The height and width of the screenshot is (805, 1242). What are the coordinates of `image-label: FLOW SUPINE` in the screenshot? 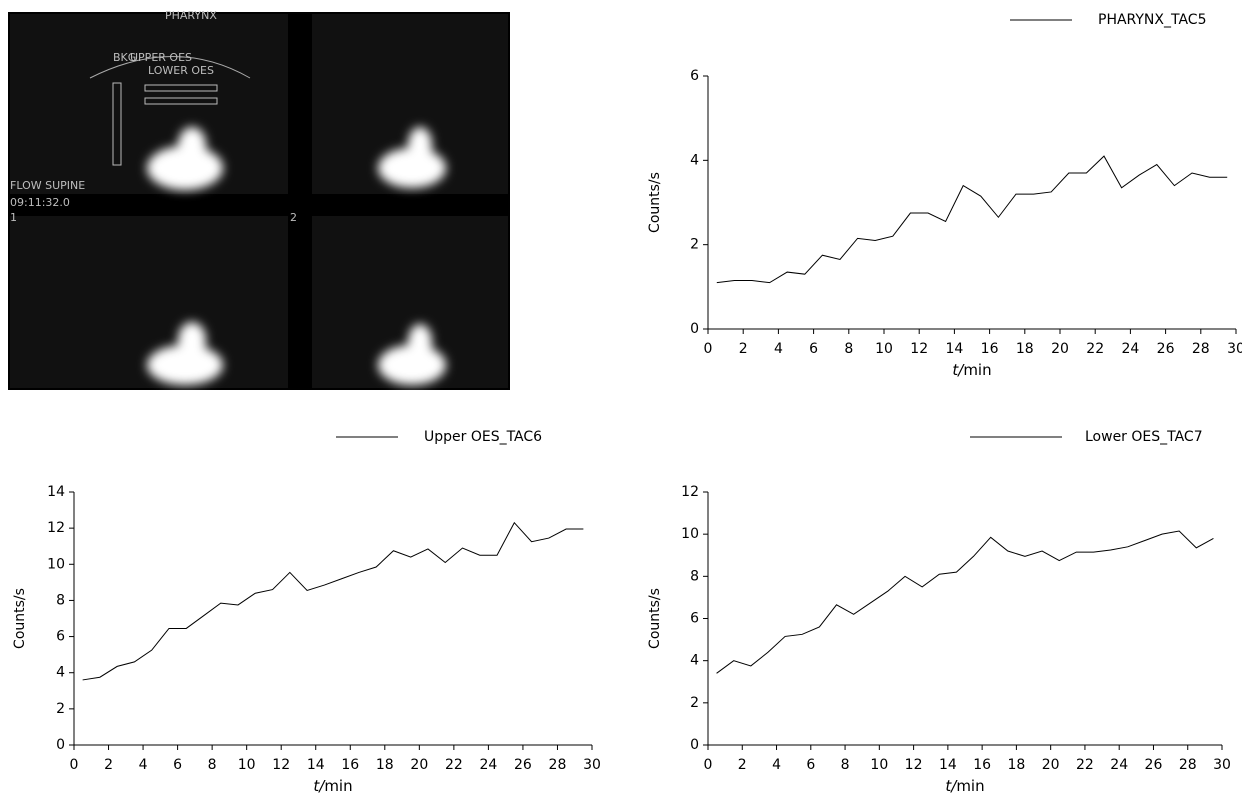 It's located at (47, 185).